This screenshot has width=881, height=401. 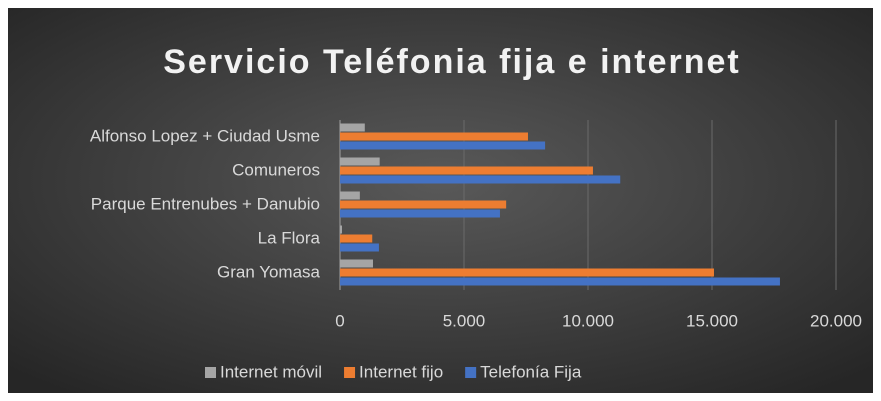 I want to click on legend-label: Telefonía Fija, so click(x=531, y=371).